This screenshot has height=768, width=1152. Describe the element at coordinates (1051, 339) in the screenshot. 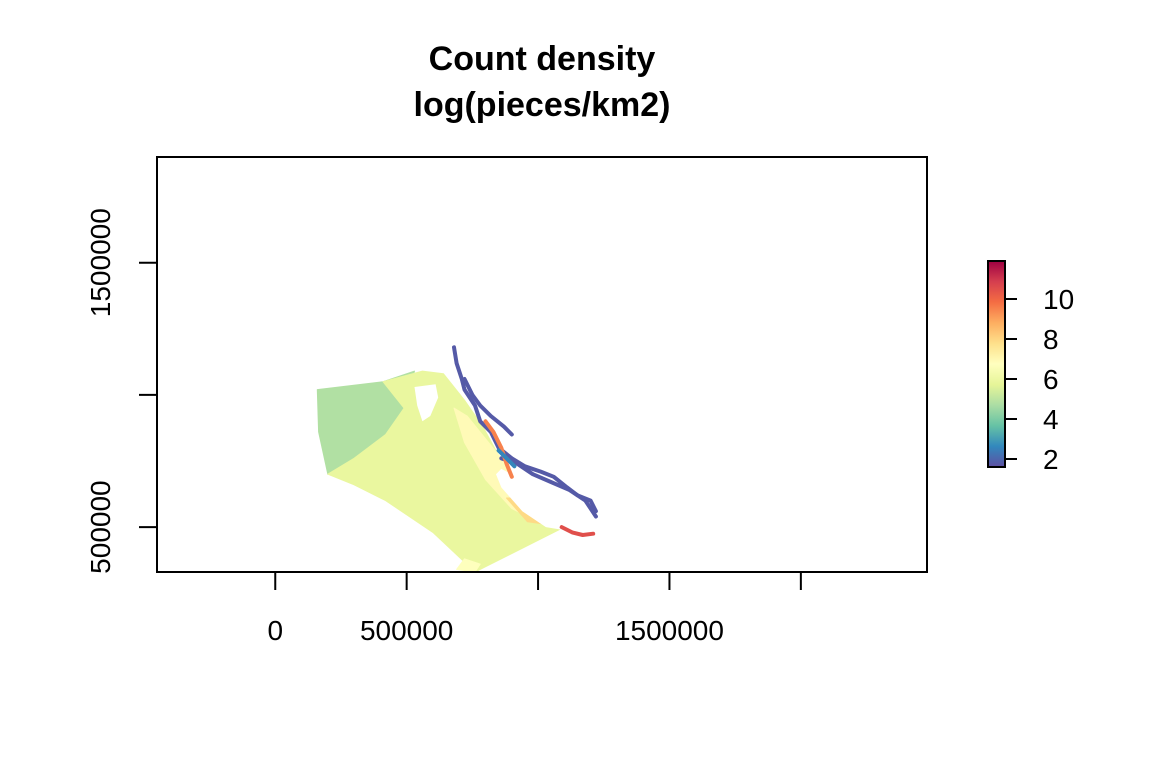

I see `colorbar-tick-label-3: 8` at that location.